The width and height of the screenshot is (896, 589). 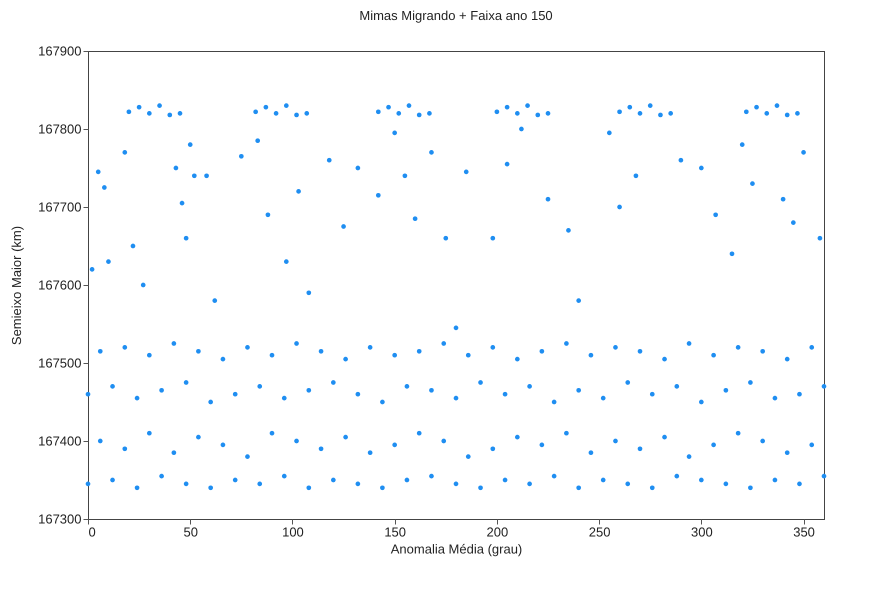 I want to click on y-tick-label: 167700, so click(x=60, y=207).